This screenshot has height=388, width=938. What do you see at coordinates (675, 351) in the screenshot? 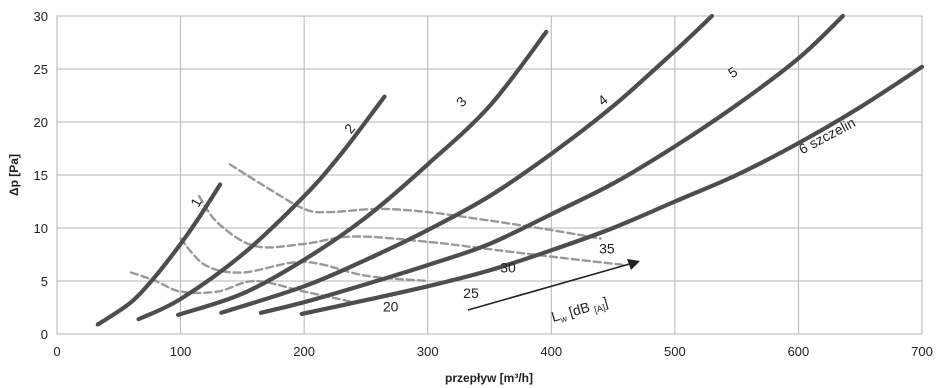
I see `x-tick-label: 500` at bounding box center [675, 351].